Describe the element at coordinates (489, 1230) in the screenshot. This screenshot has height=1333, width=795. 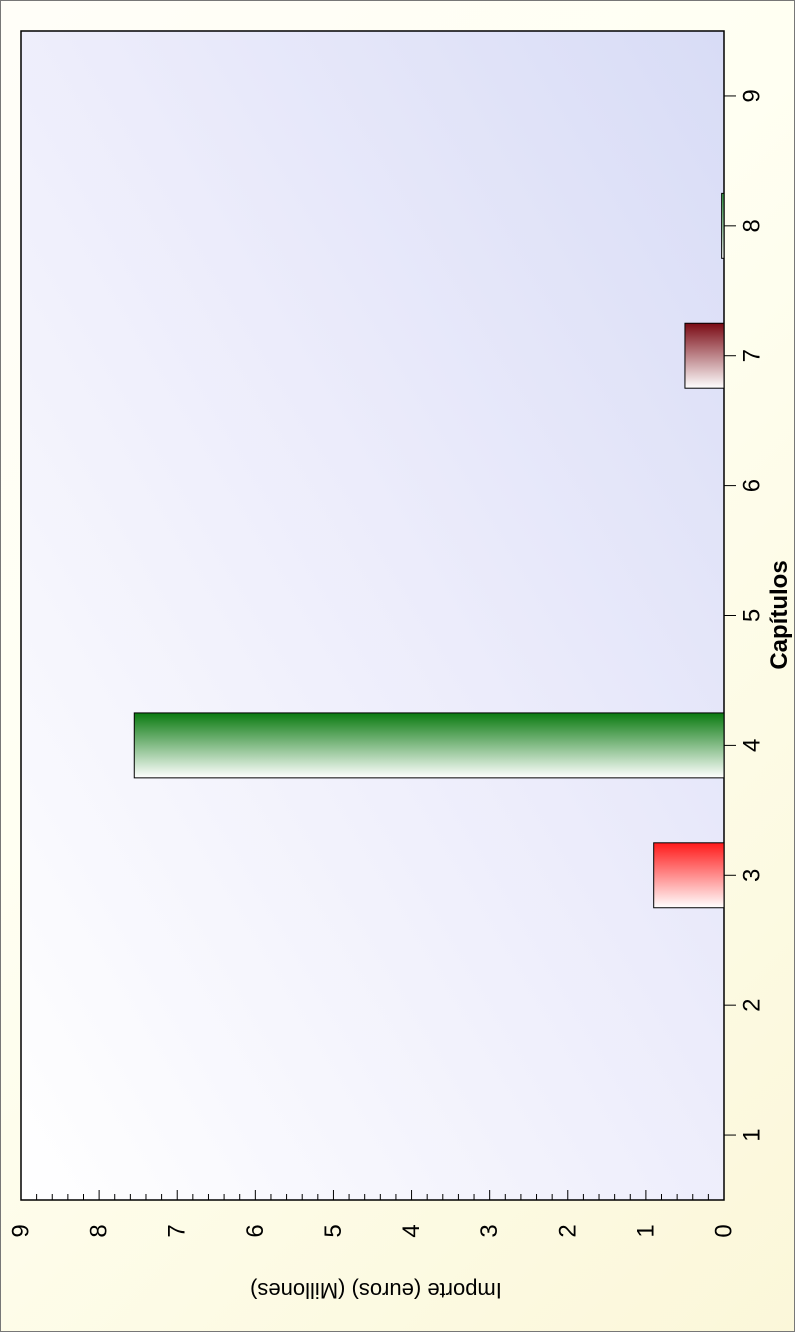
I see `value-tick-label: 3` at that location.